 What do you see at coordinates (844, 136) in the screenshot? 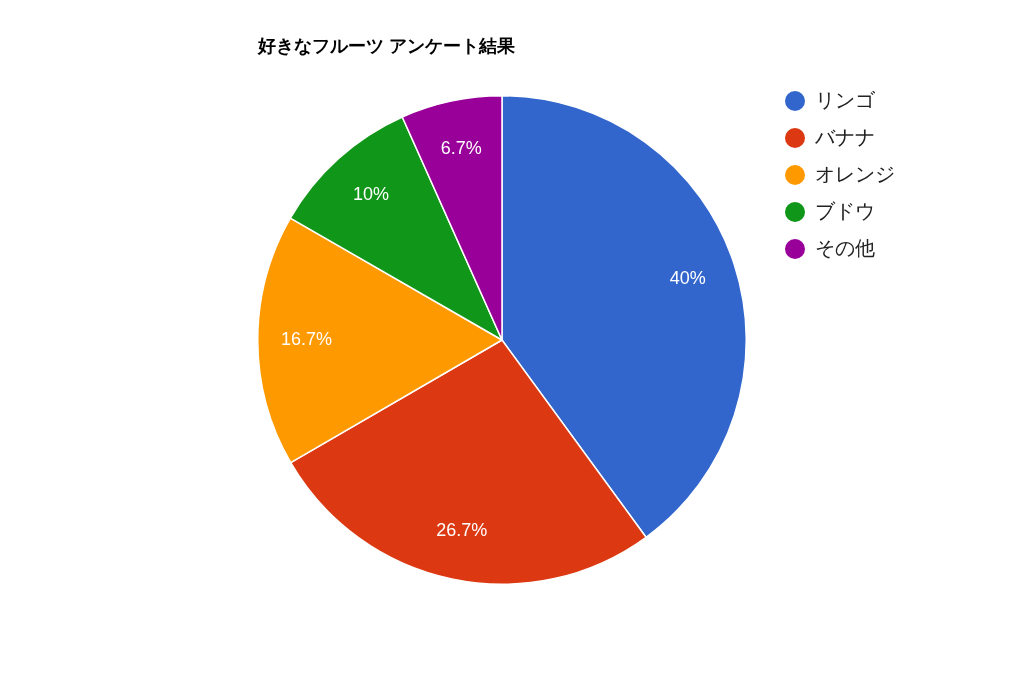
I see `legend-label: バナナ` at bounding box center [844, 136].